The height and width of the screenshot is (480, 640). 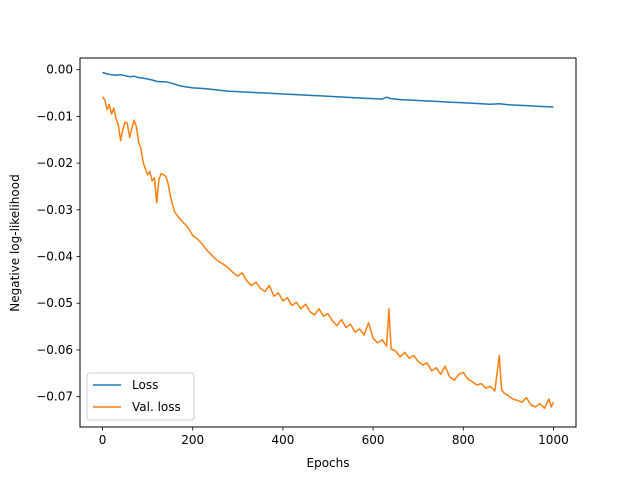 What do you see at coordinates (54, 210) in the screenshot?
I see `y-tick-label: −0.03` at bounding box center [54, 210].